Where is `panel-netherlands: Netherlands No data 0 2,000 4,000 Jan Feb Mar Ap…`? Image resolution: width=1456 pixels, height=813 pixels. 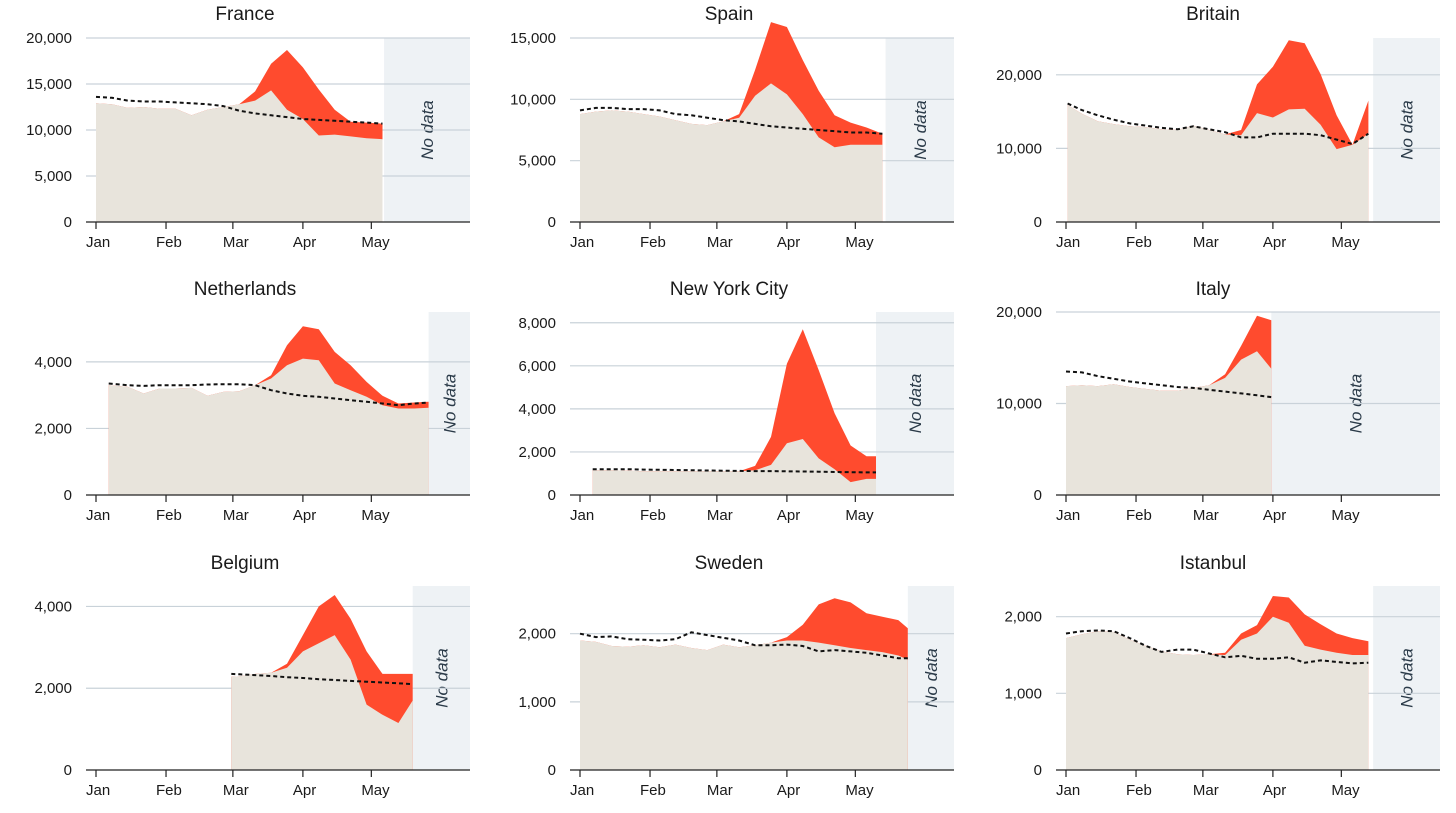 panel-netherlands: Netherlands No data 0 2,000 4,000 Jan Feb Mar Ap… is located at coordinates (252, 401).